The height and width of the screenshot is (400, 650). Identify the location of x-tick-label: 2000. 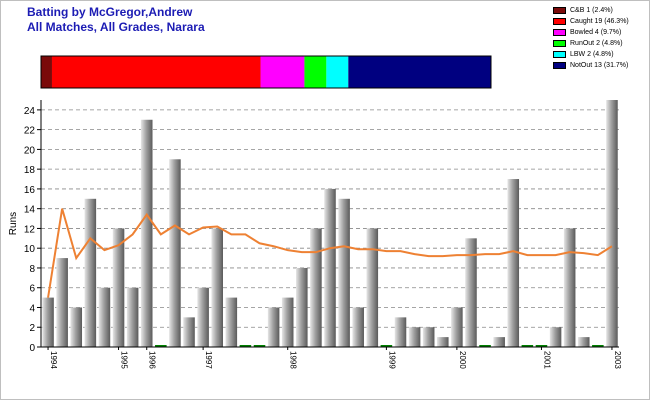
(462, 360).